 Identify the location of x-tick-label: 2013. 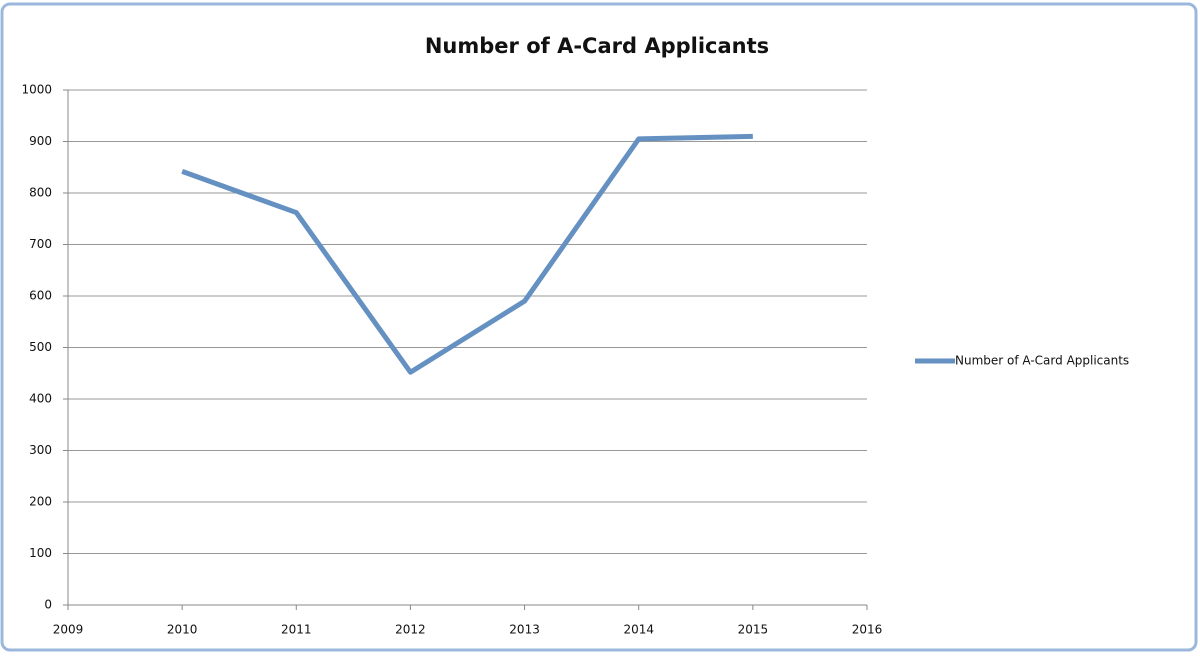
(524, 630).